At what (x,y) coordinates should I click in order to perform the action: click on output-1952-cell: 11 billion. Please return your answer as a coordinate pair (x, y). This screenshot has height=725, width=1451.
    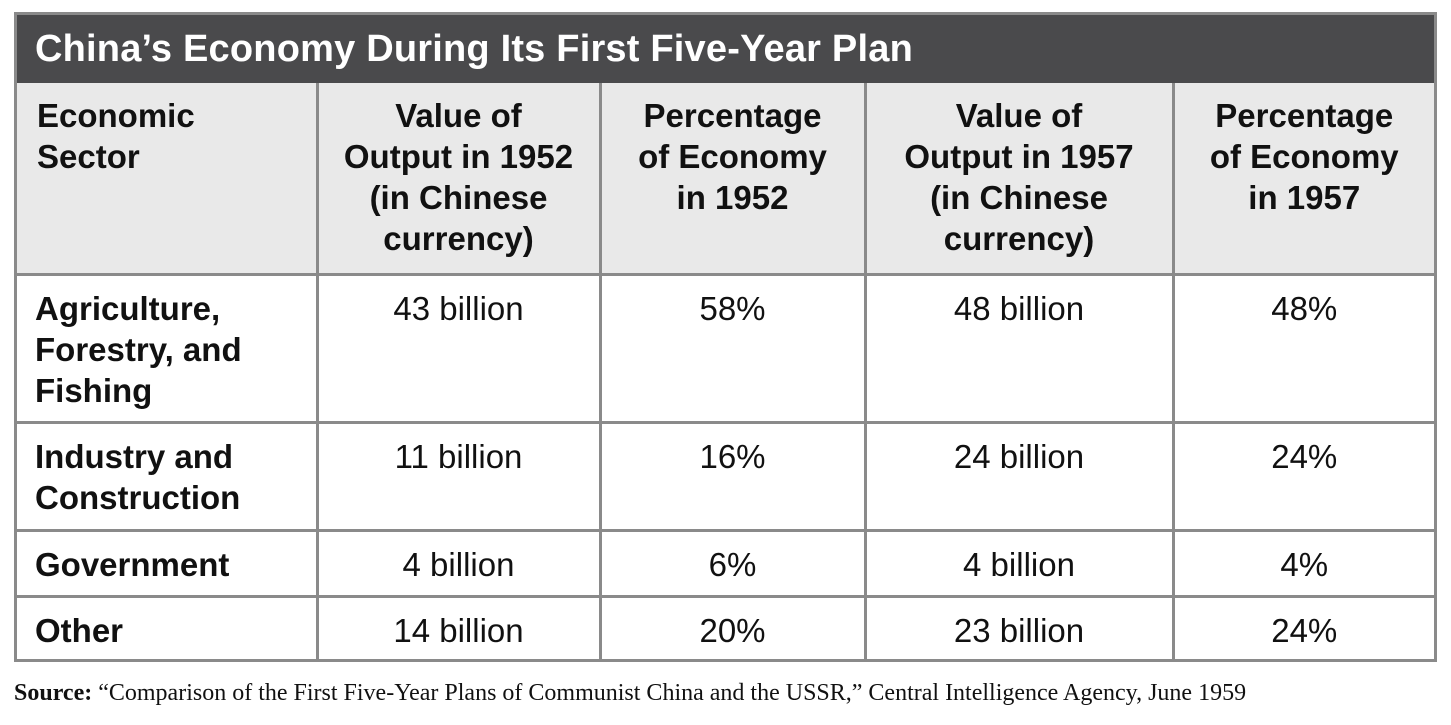
    Looking at the image, I should click on (458, 476).